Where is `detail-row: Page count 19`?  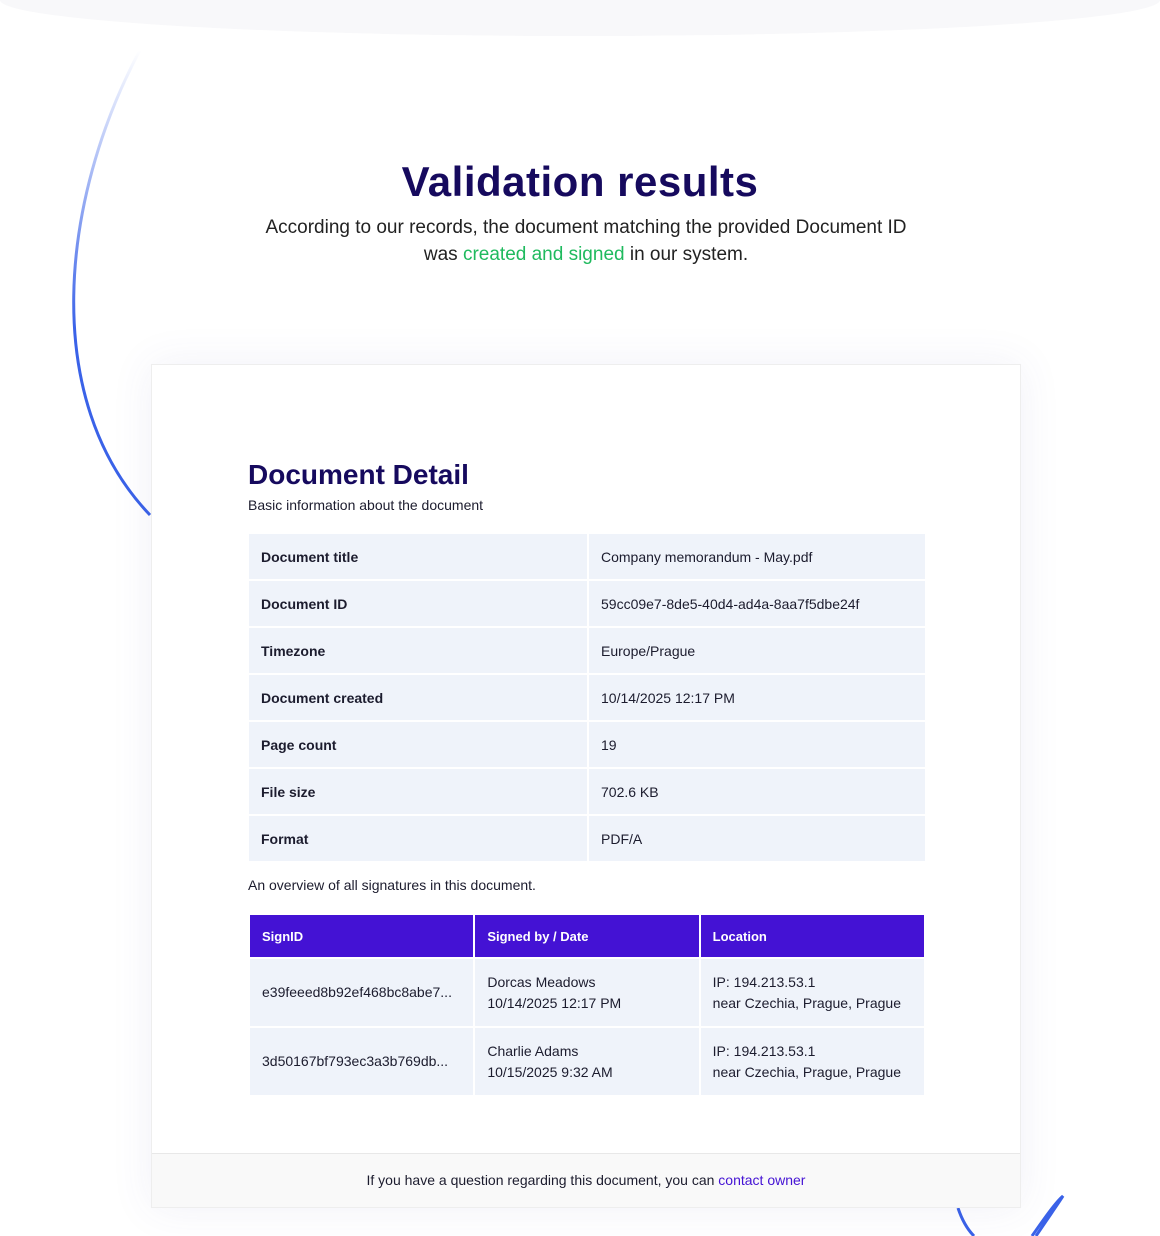 detail-row: Page count 19 is located at coordinates (587, 744).